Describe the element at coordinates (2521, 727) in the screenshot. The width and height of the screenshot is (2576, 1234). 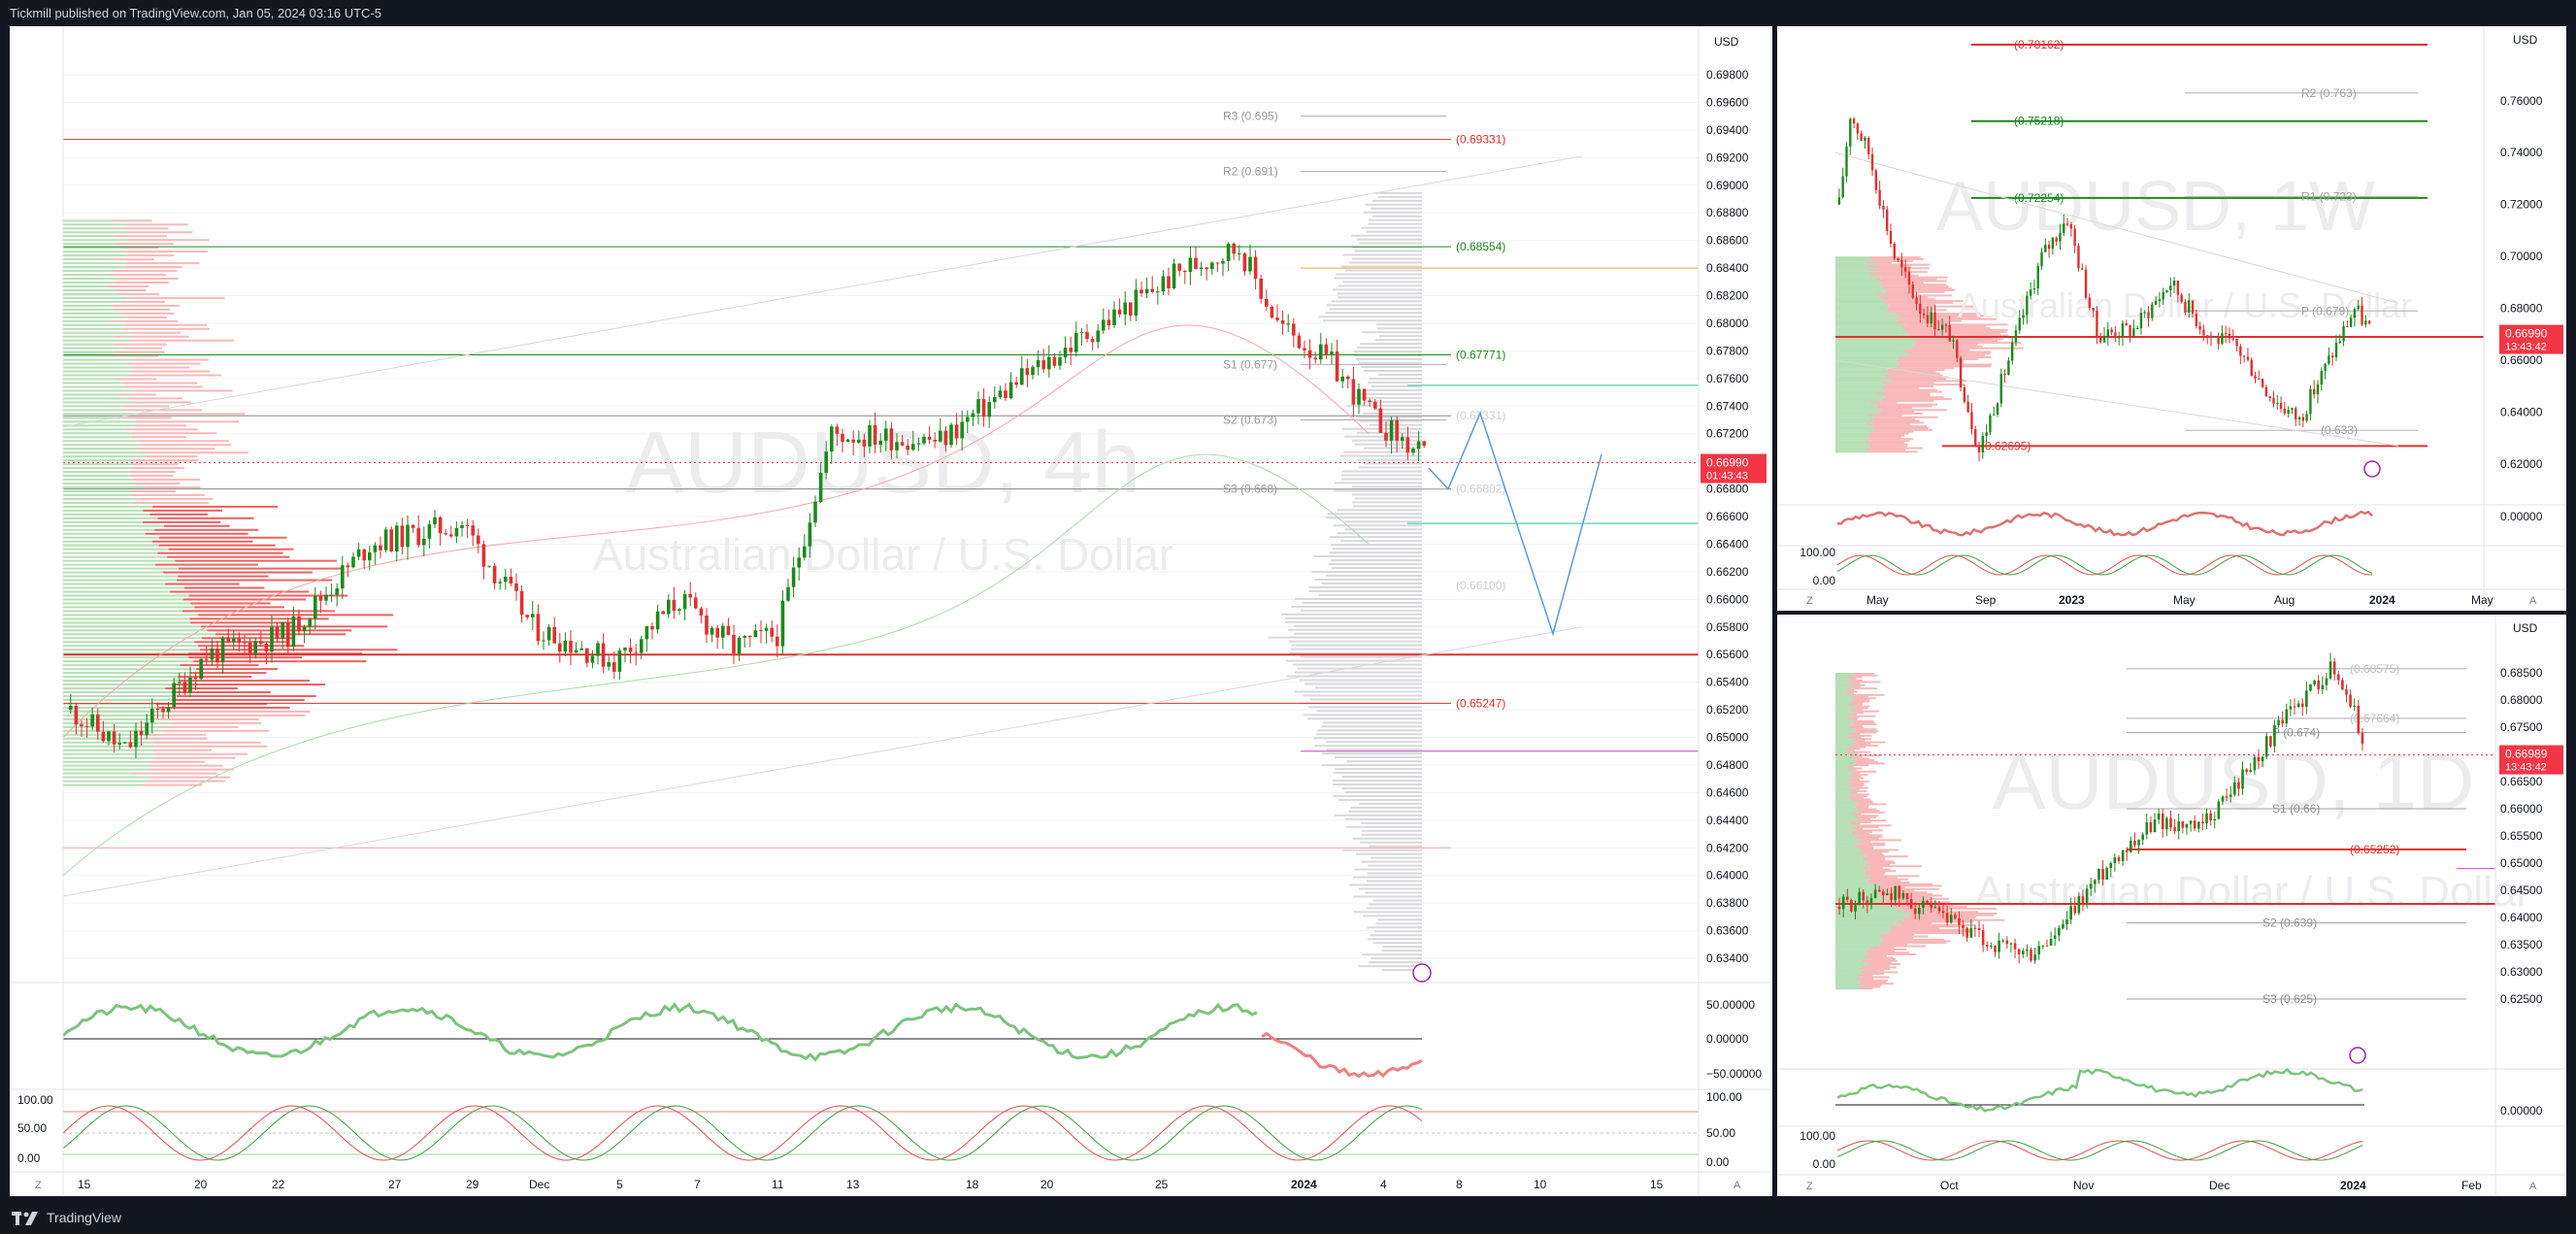
I see `daily-price-tick: 0.67500` at that location.